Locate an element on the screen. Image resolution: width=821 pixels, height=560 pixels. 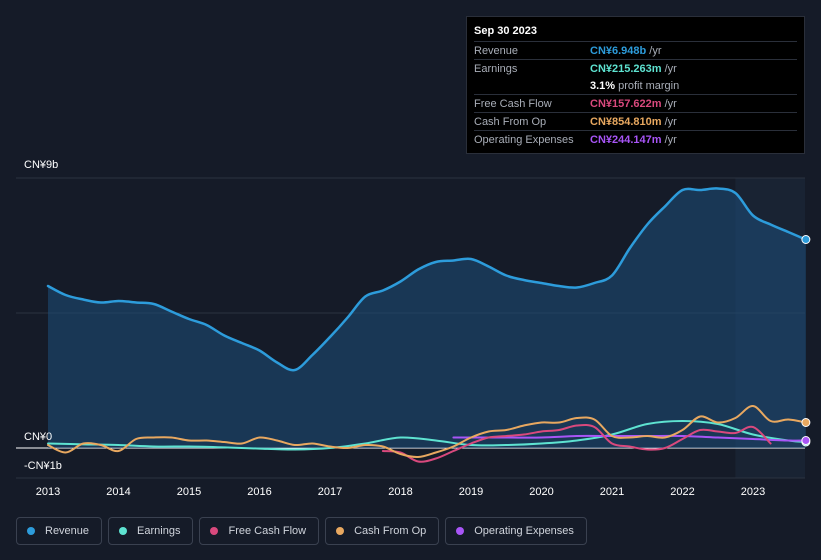
tooltip-row: Free Cash Flow CN¥157.622m/yr is located at coordinates (635, 103).